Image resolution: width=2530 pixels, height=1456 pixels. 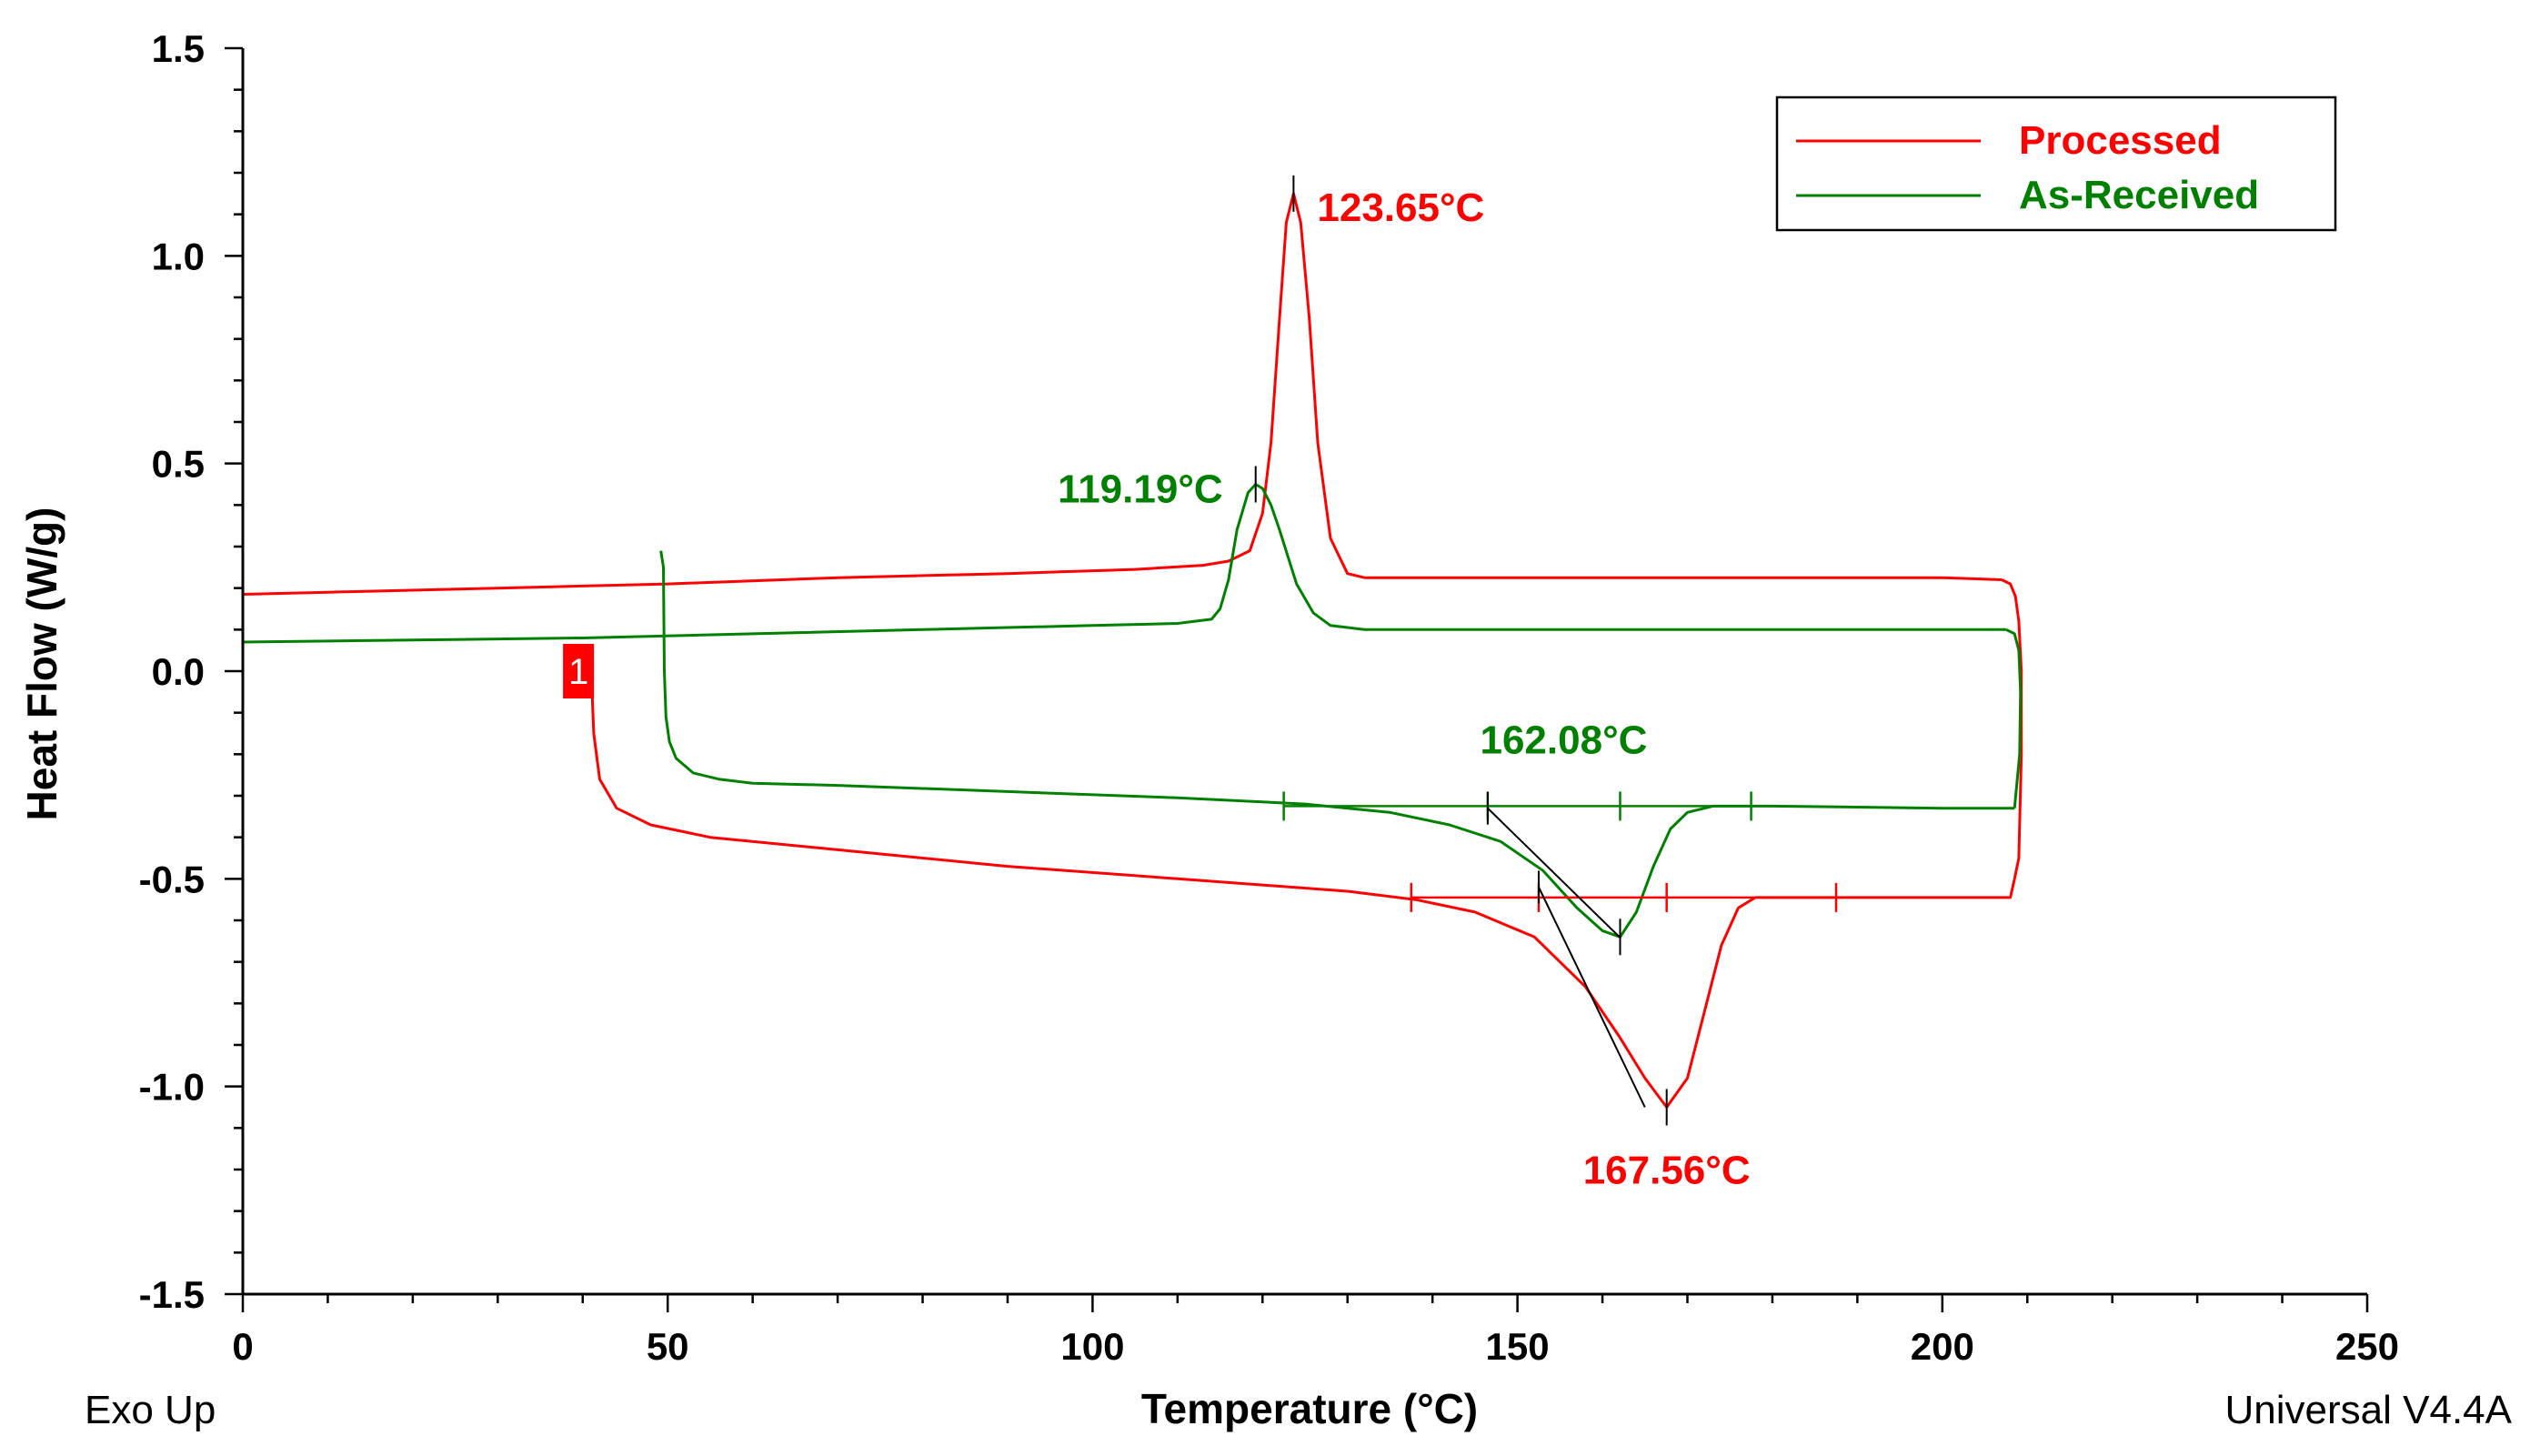 I want to click on start-marker-box, so click(x=579, y=671).